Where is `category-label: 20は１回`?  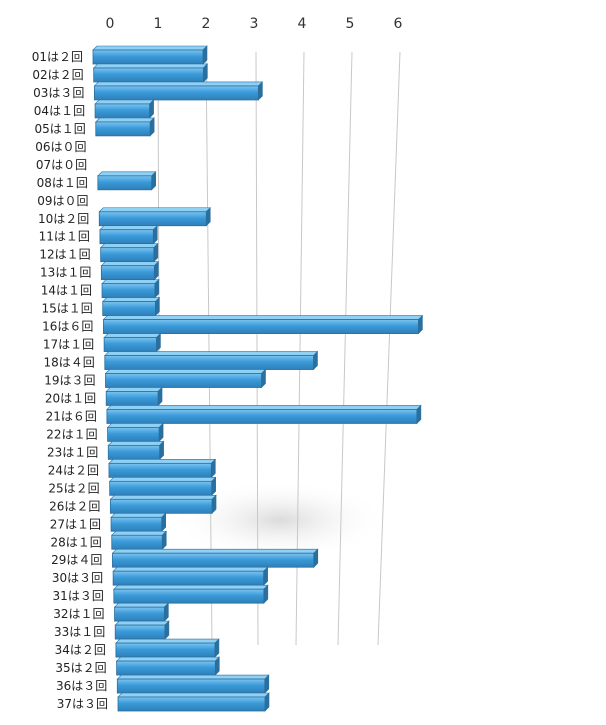
category-label: 20は１回 is located at coordinates (70, 398).